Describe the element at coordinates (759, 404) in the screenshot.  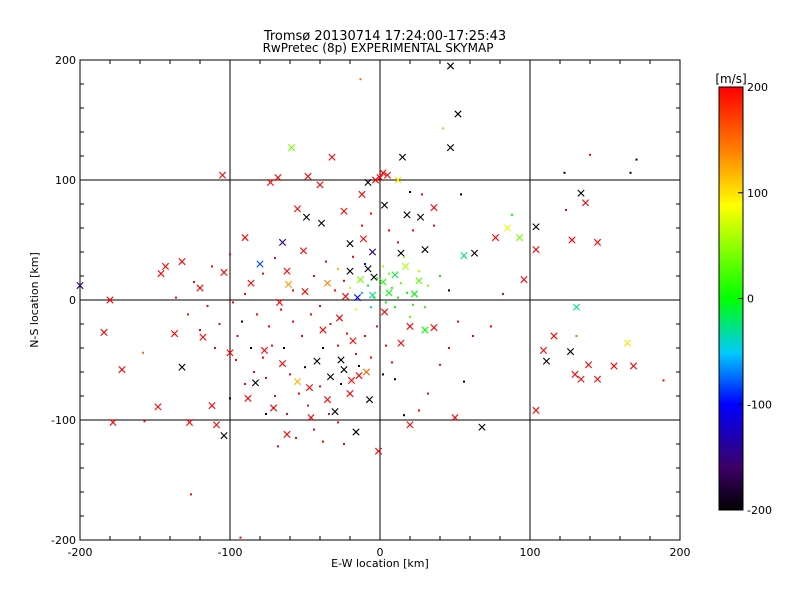
I see `colorbar-tick-label: -100` at that location.